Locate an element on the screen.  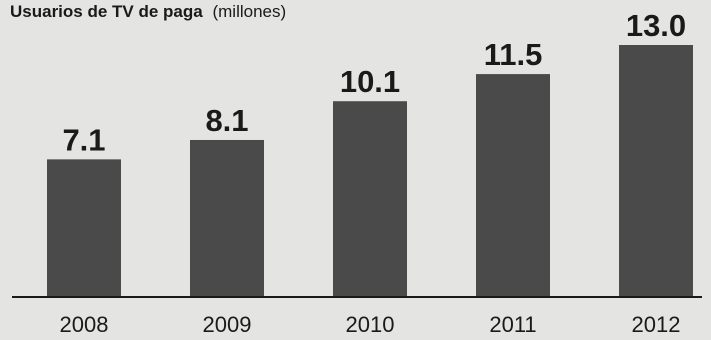
value-label-2010: 10.1 is located at coordinates (370, 81).